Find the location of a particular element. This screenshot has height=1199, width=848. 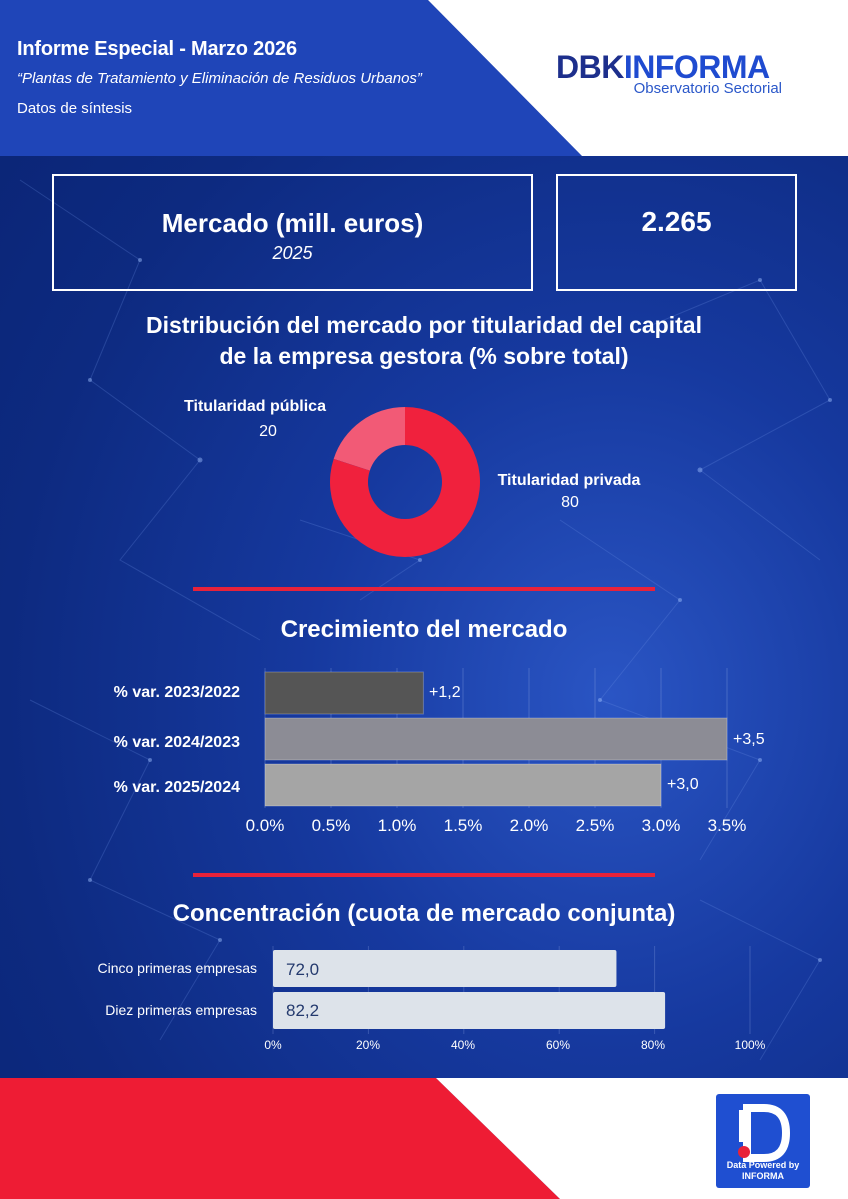

growth-title: Crecimiento del mercado is located at coordinates (424, 629).